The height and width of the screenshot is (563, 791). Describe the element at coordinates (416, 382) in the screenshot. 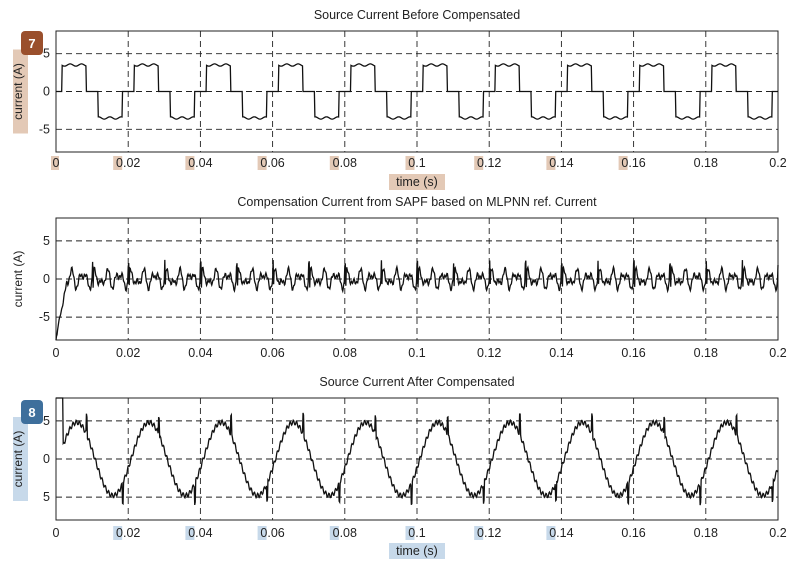

I see `chart-title: Source Current After Compensated` at that location.